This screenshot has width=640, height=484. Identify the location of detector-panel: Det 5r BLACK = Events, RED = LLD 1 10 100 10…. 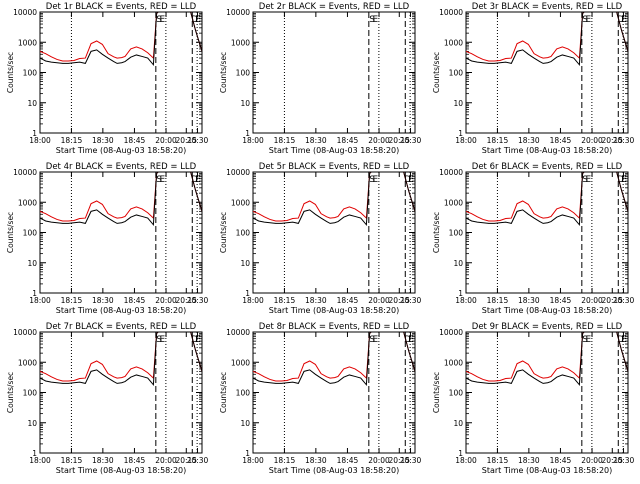
(320, 238).